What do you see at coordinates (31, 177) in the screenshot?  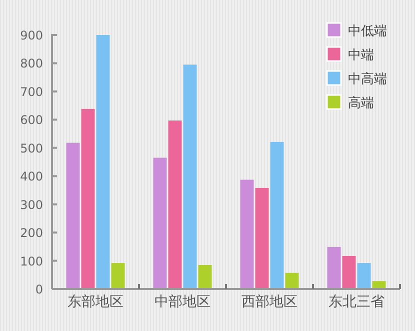 I see `y-tick-label: 400` at bounding box center [31, 177].